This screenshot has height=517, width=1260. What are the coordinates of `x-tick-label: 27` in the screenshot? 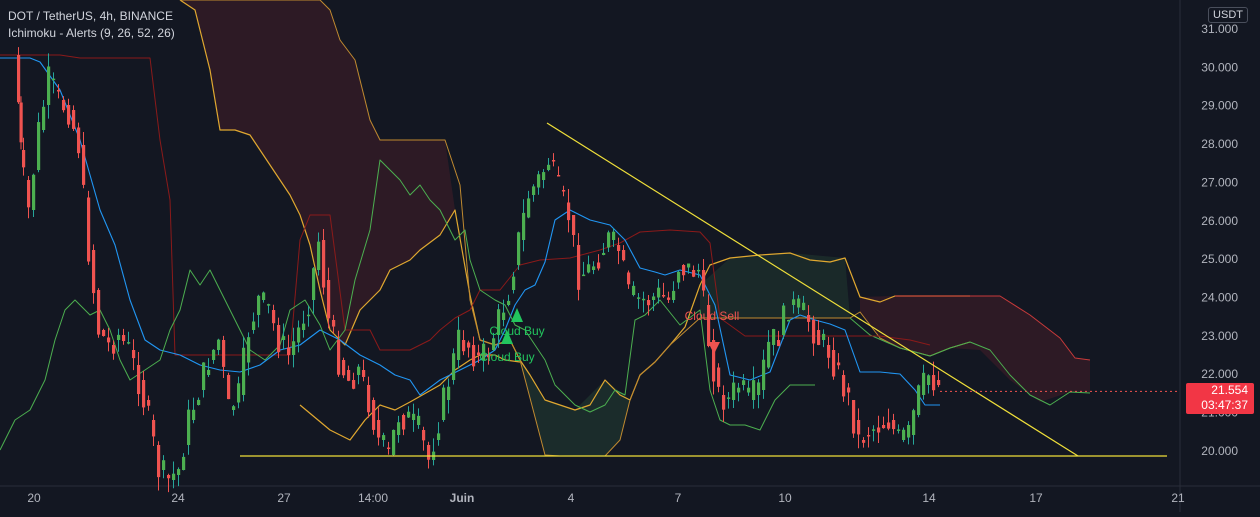 It's located at (284, 498).